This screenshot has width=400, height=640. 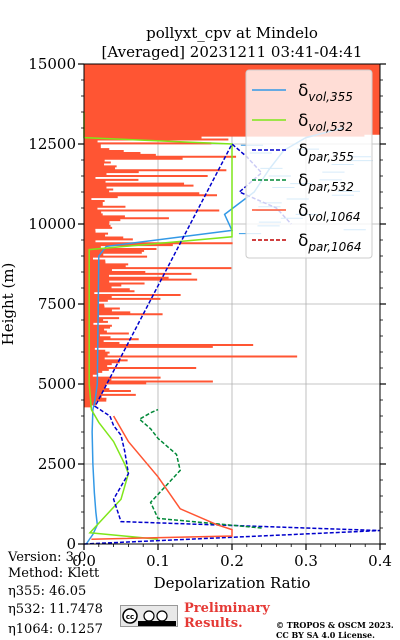 What do you see at coordinates (54, 573) in the screenshot?
I see `method-text: Method: Klett` at bounding box center [54, 573].